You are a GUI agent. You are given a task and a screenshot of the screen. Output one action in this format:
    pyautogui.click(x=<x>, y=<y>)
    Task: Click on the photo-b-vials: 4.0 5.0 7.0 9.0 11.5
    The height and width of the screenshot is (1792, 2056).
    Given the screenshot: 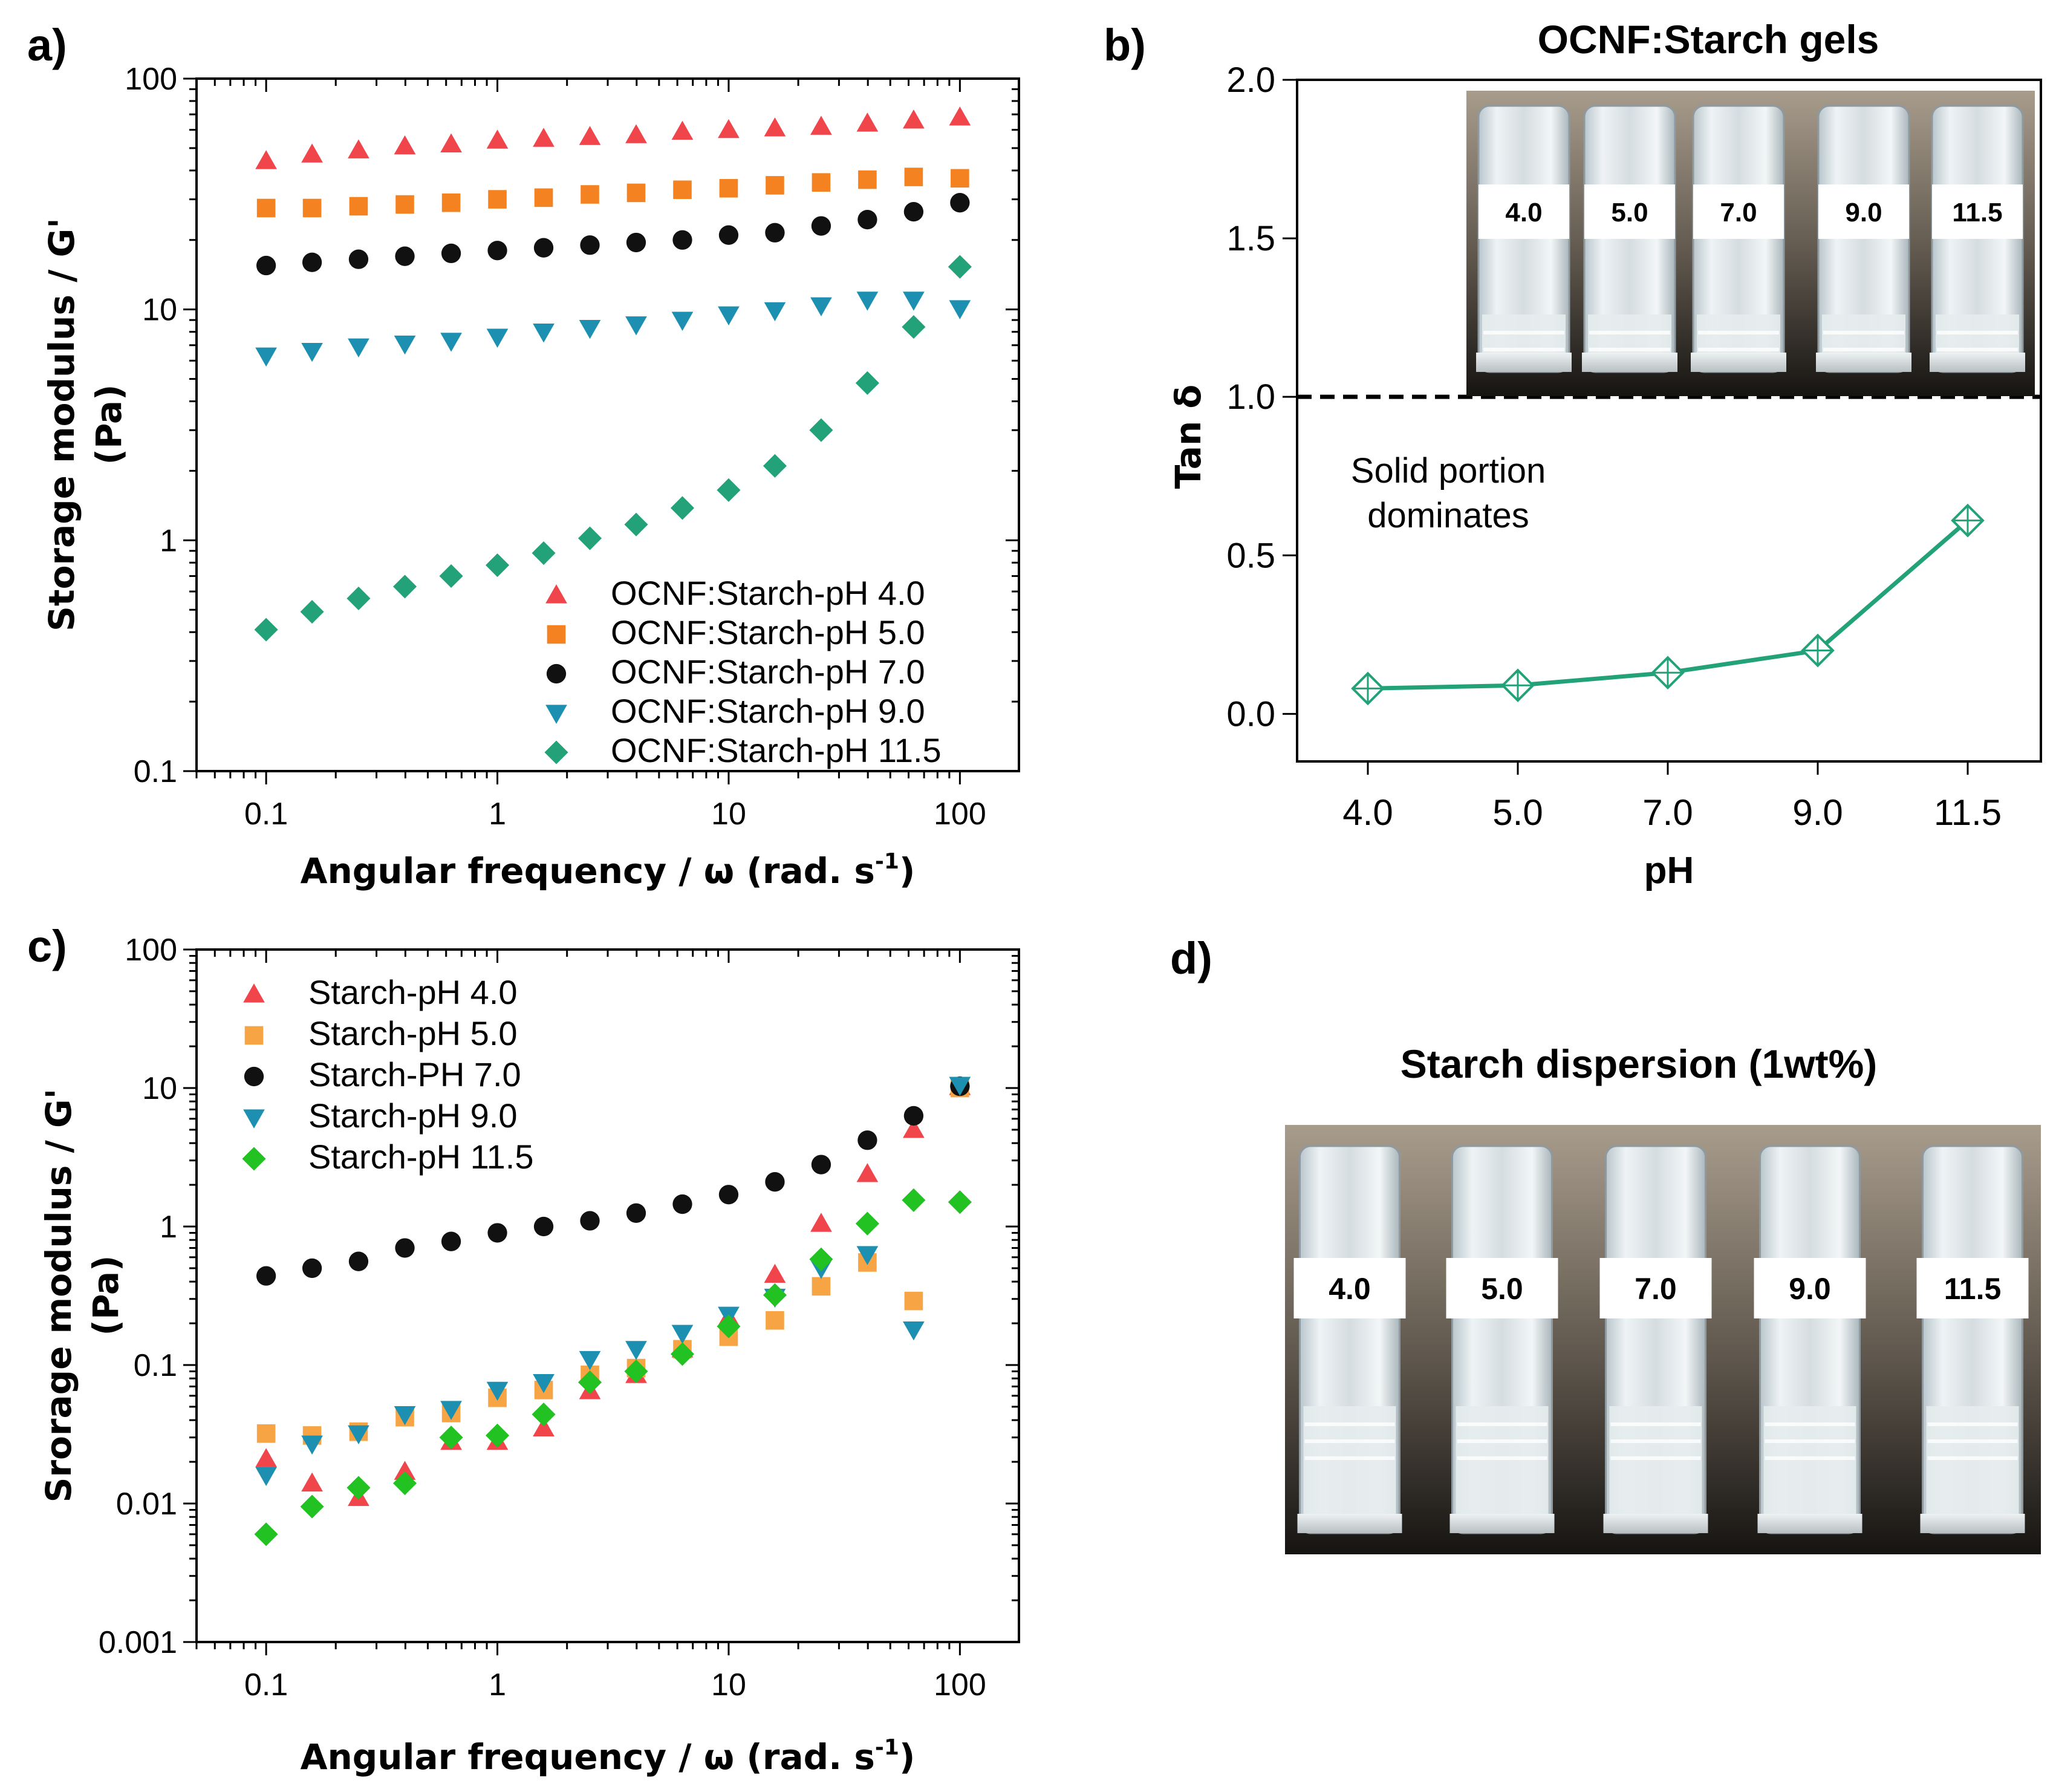 What is the action you would take?
    pyautogui.click(x=1750, y=239)
    